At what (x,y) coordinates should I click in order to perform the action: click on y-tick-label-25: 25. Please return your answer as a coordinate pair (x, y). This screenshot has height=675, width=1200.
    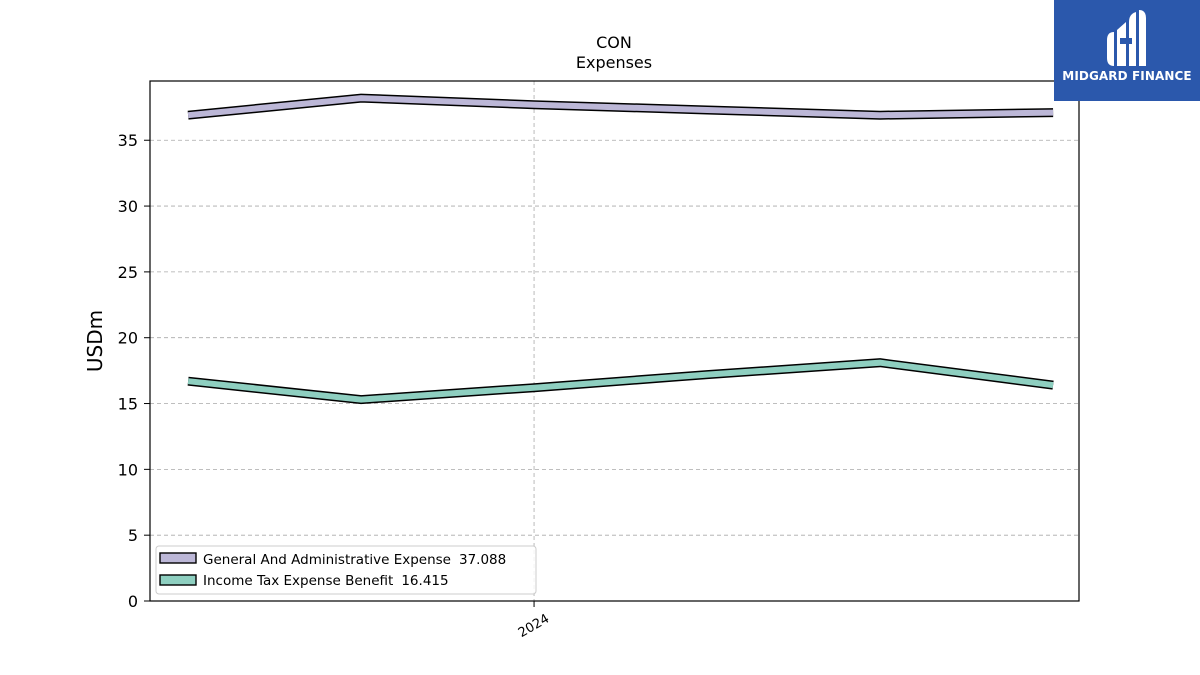
    Looking at the image, I should click on (128, 272).